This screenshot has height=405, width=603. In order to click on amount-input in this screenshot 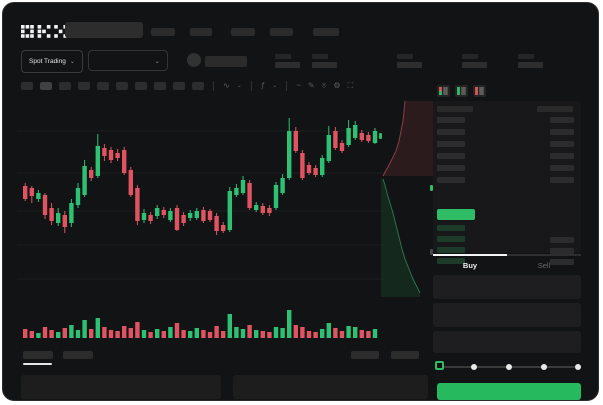, I will do `click(507, 315)`.